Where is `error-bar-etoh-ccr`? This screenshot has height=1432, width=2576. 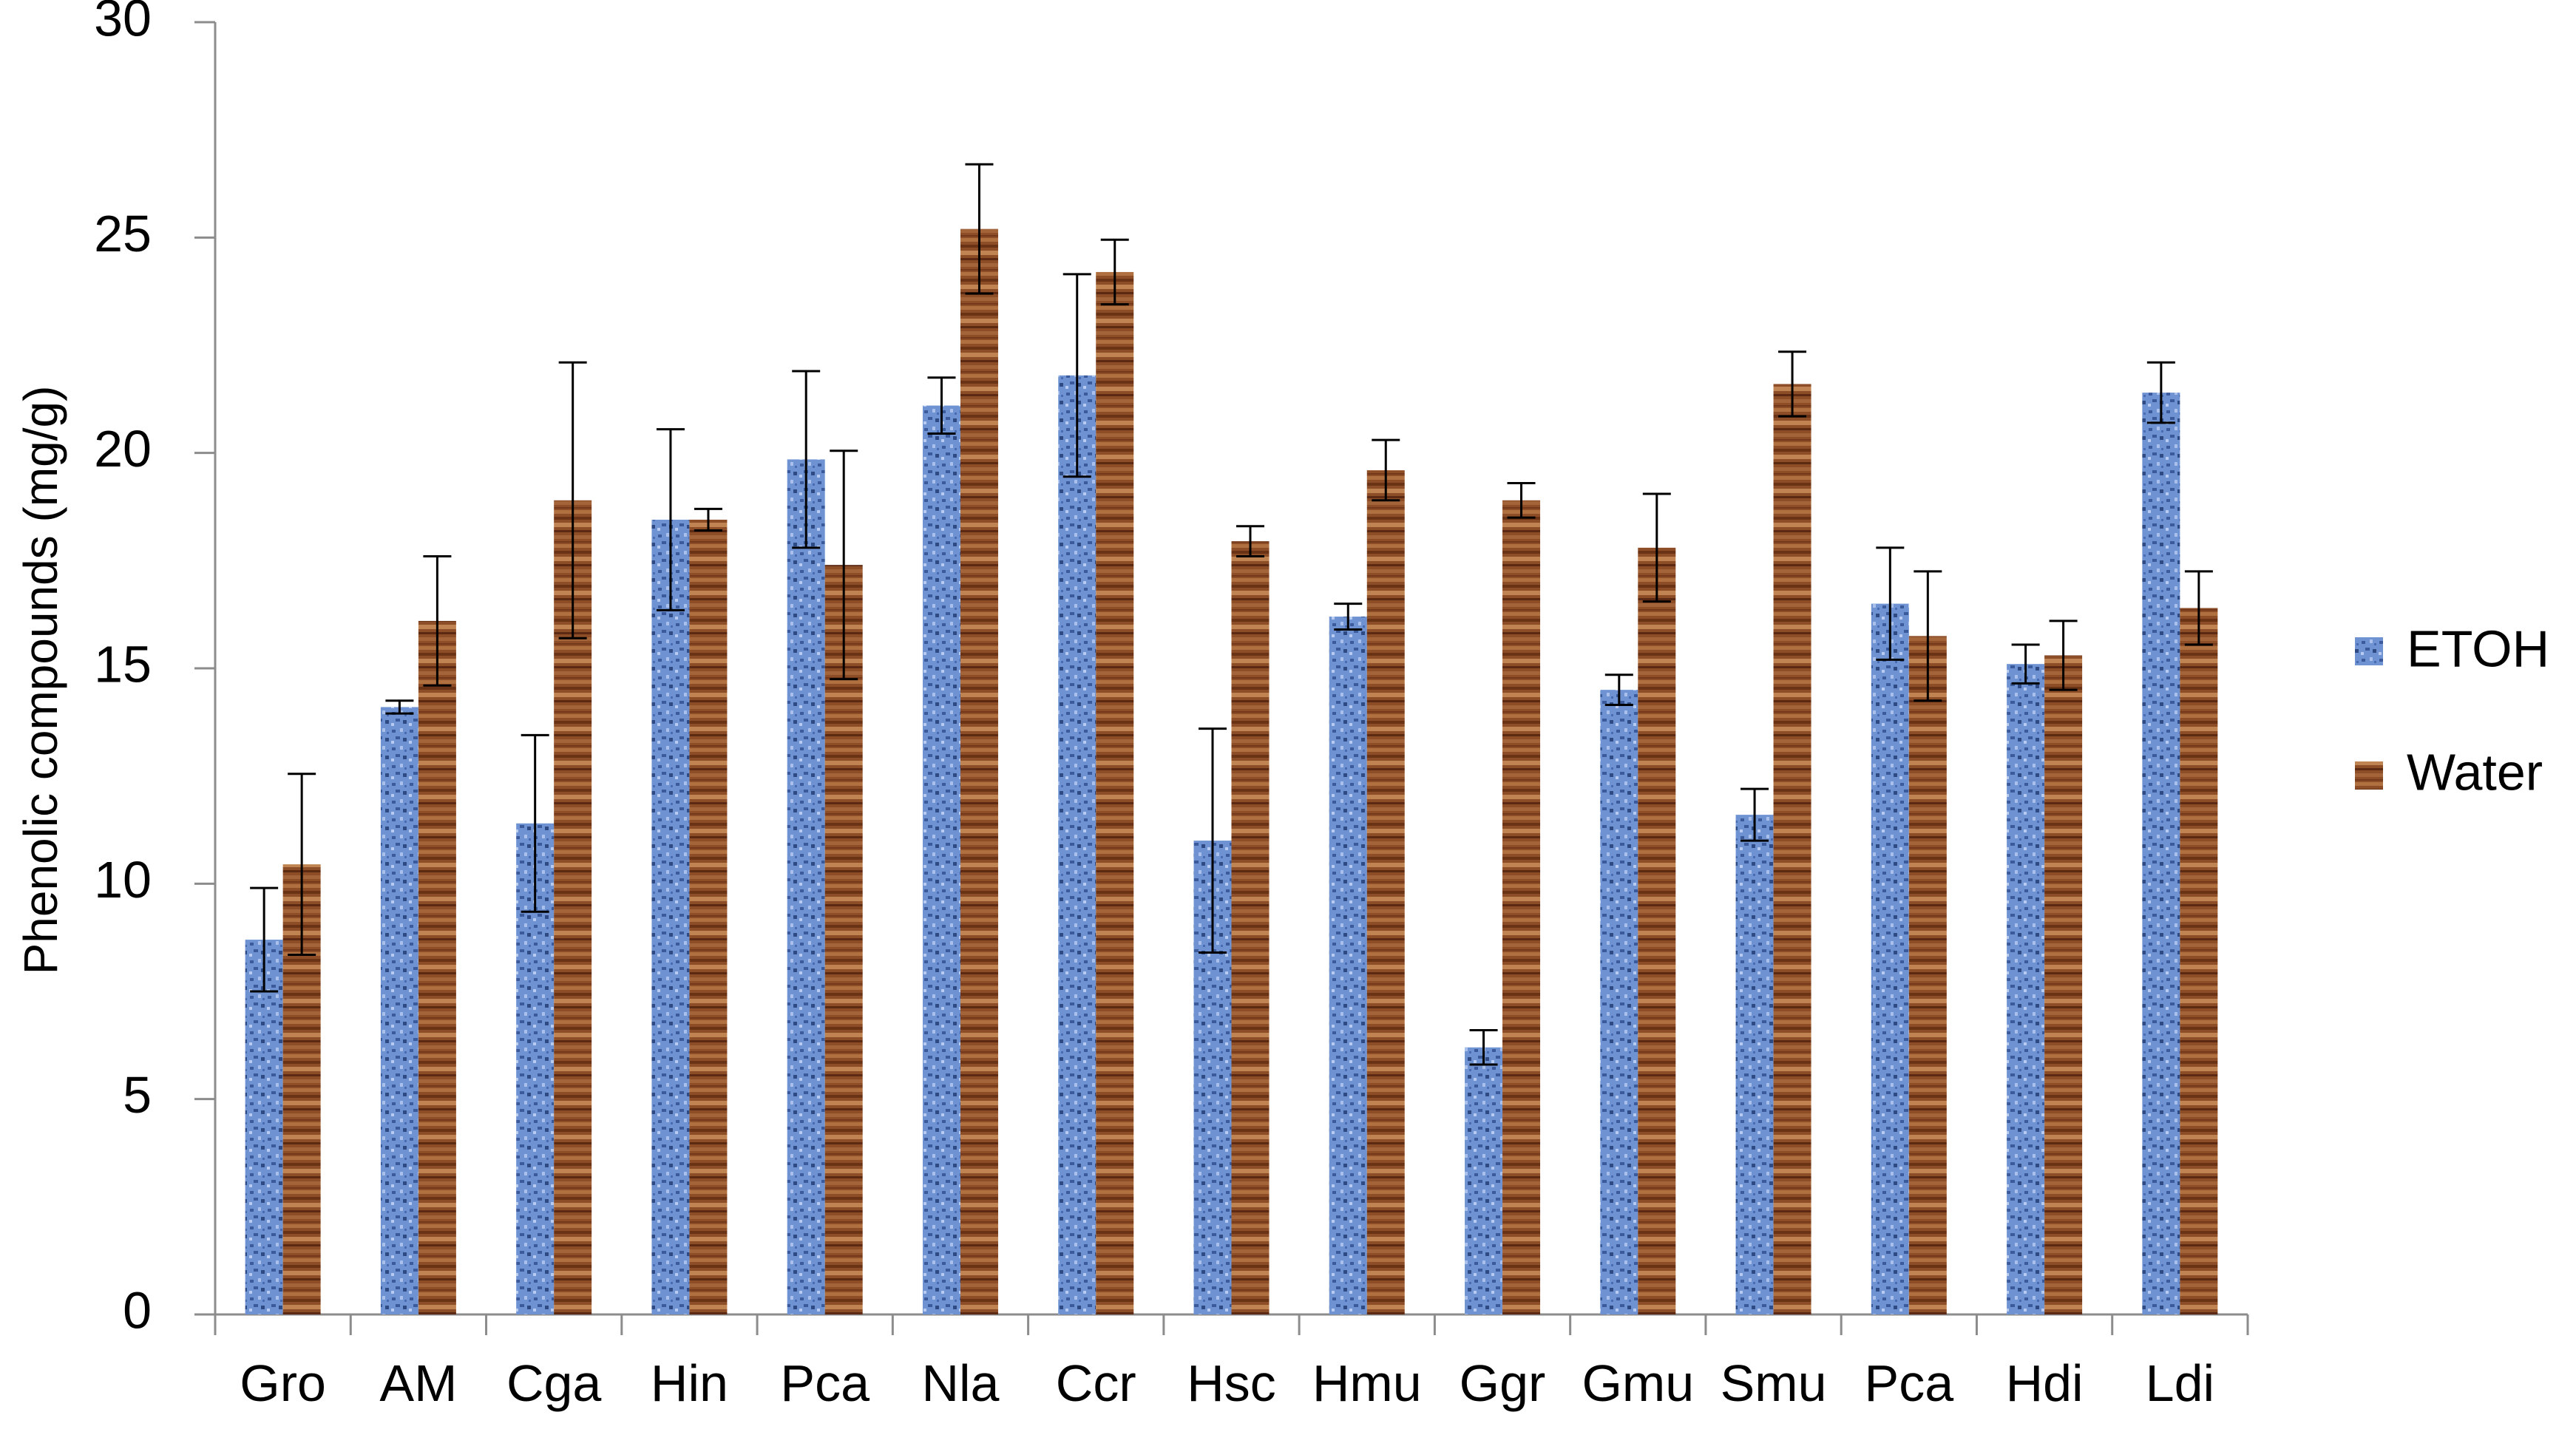 error-bar-etoh-ccr is located at coordinates (1076, 375).